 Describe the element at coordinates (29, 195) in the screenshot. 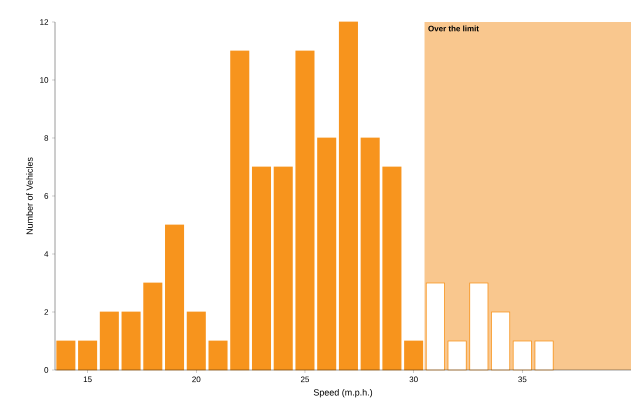

I see `y-axis-title: Number of Vehicles` at that location.